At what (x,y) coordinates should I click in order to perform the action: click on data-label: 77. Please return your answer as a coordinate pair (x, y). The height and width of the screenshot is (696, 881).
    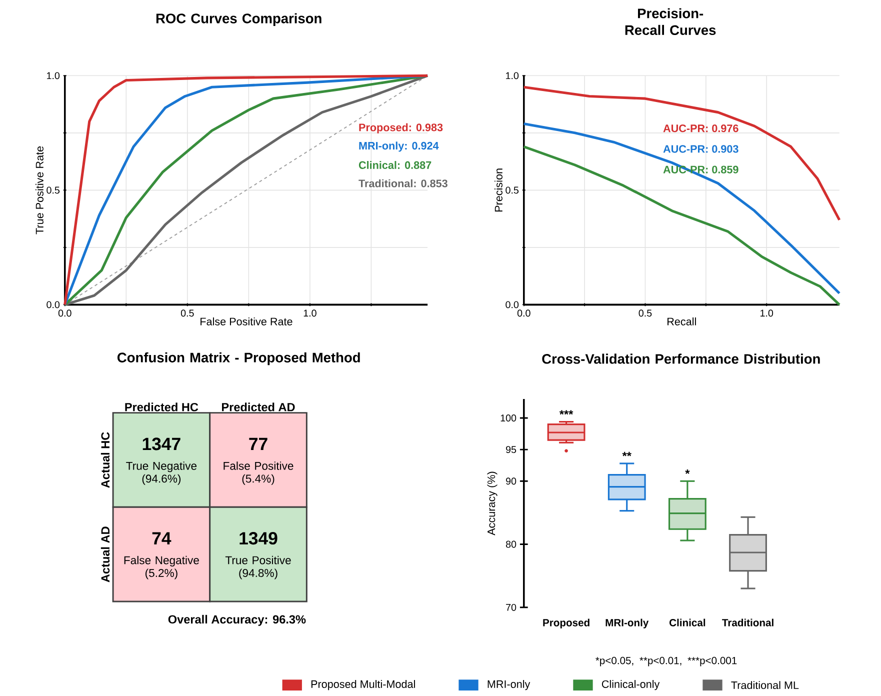
    Looking at the image, I should click on (258, 444).